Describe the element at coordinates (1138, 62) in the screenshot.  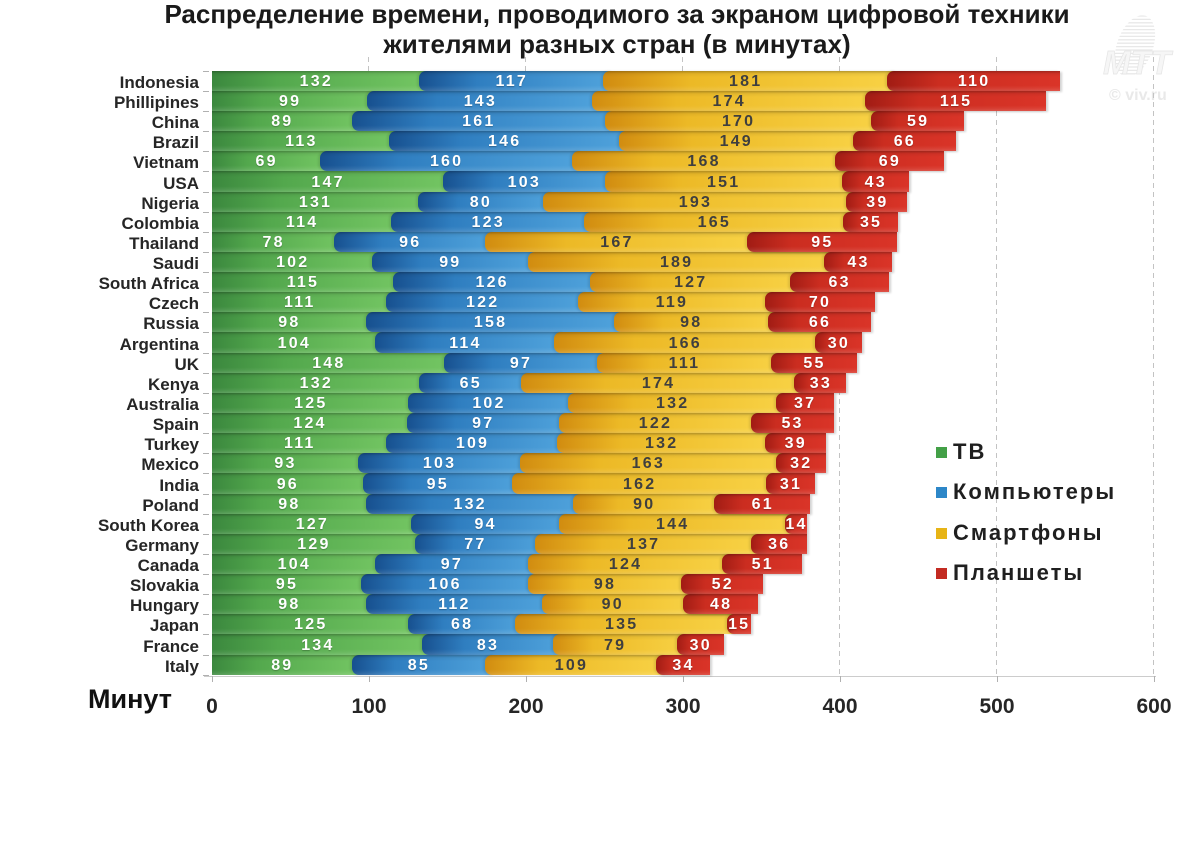
I see `svg-text: MTT` at that location.